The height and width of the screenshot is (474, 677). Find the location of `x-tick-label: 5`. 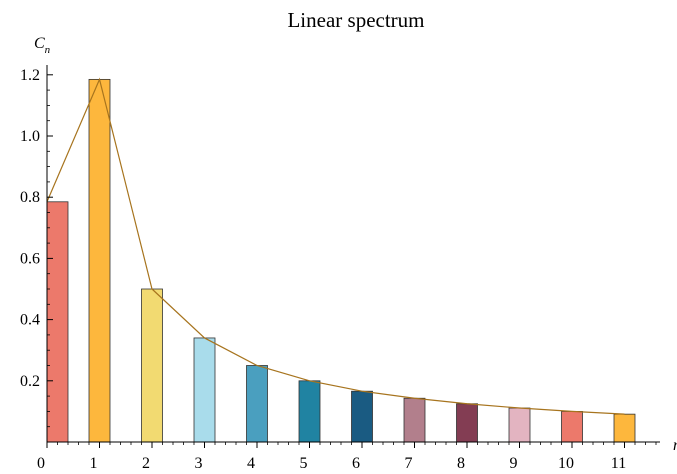

x-tick-label: 5 is located at coordinates (304, 463).